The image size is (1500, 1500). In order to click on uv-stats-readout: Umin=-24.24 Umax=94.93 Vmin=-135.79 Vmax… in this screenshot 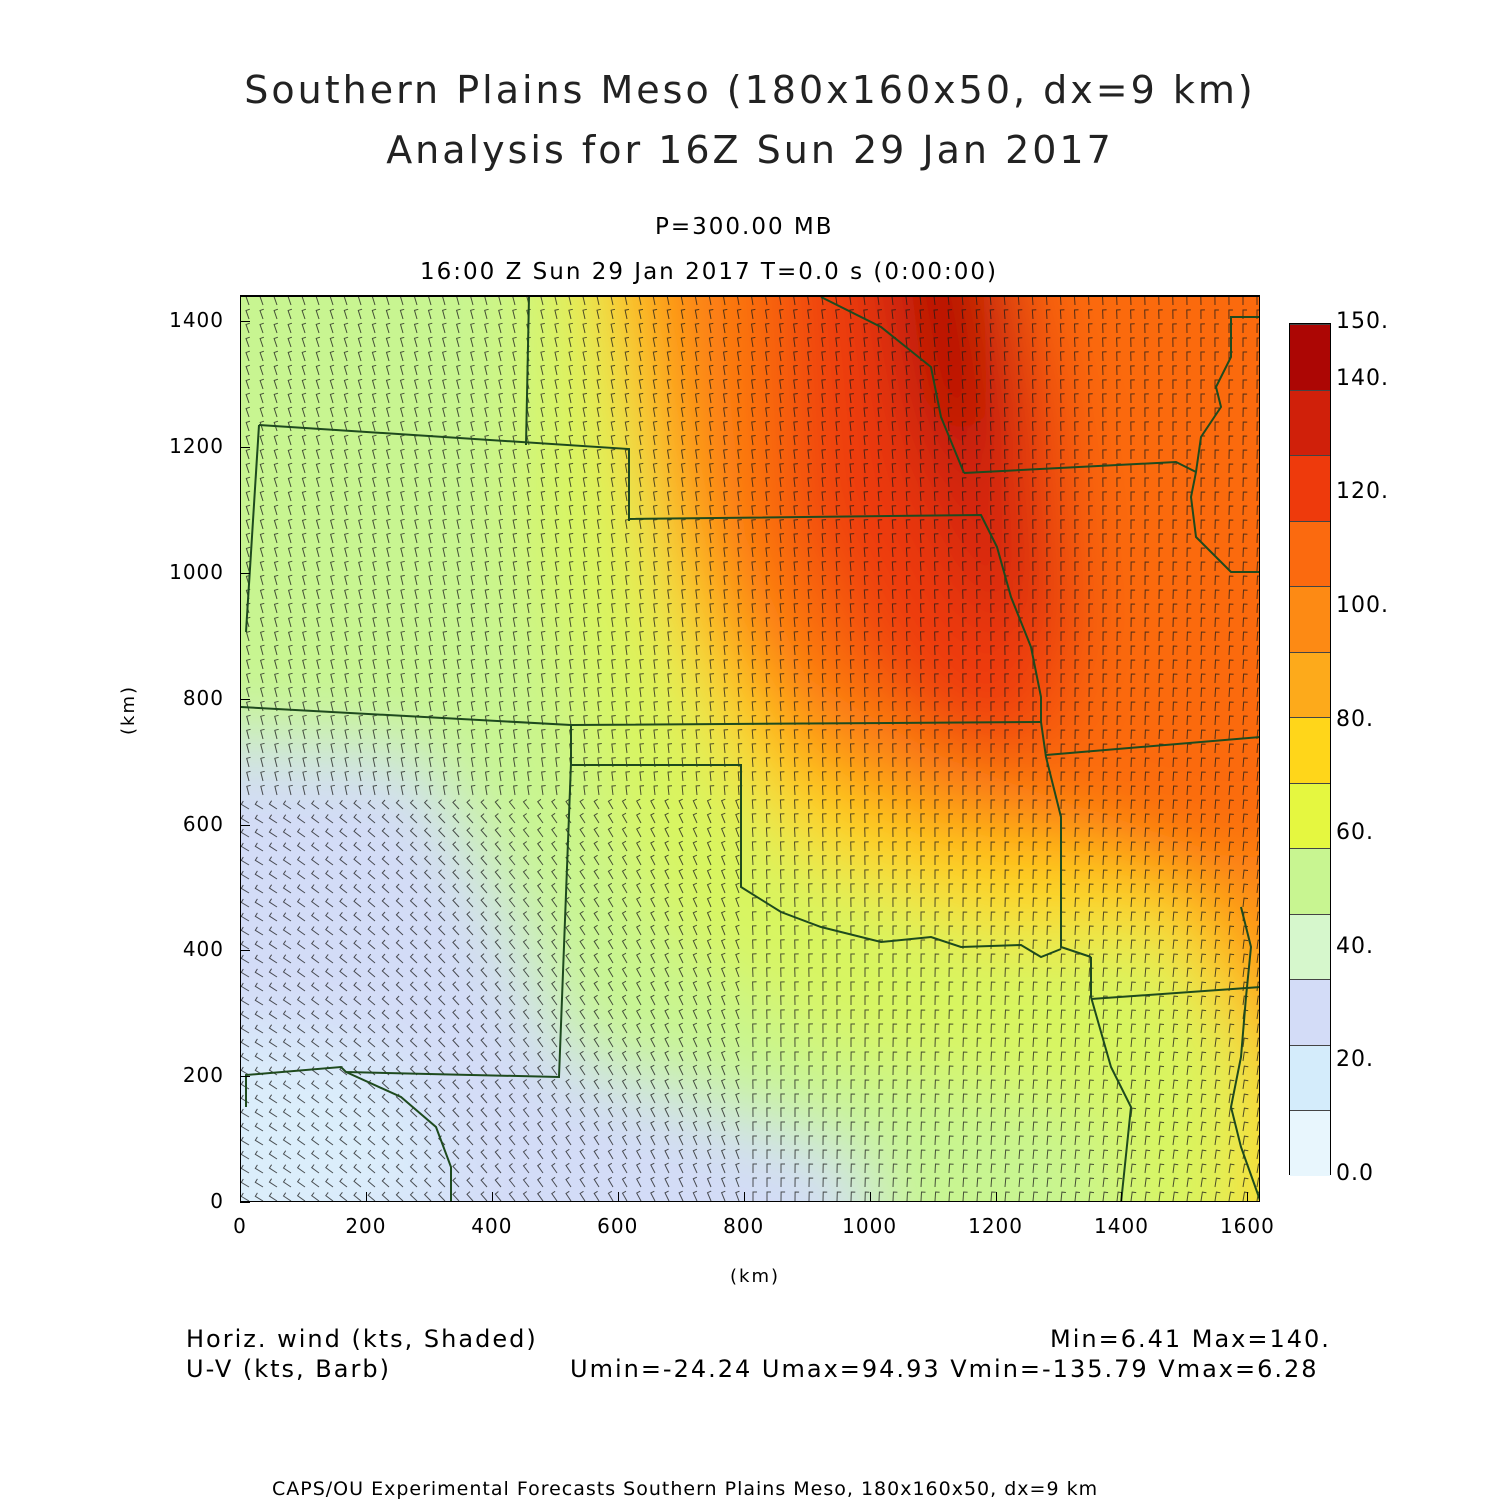, I will do `click(944, 1369)`.